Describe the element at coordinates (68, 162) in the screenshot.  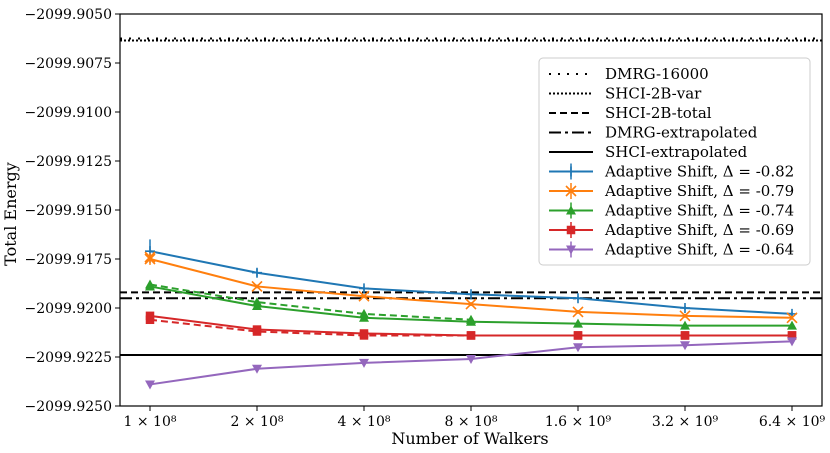
I see `y-tick-label: −2099.9125` at that location.